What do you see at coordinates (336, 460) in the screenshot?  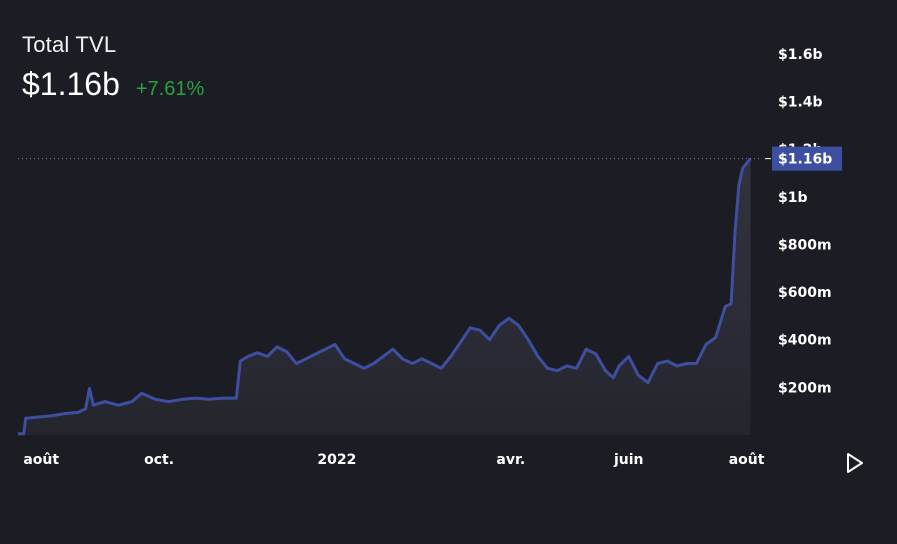 I see `x-tick-label: 2022` at bounding box center [336, 460].